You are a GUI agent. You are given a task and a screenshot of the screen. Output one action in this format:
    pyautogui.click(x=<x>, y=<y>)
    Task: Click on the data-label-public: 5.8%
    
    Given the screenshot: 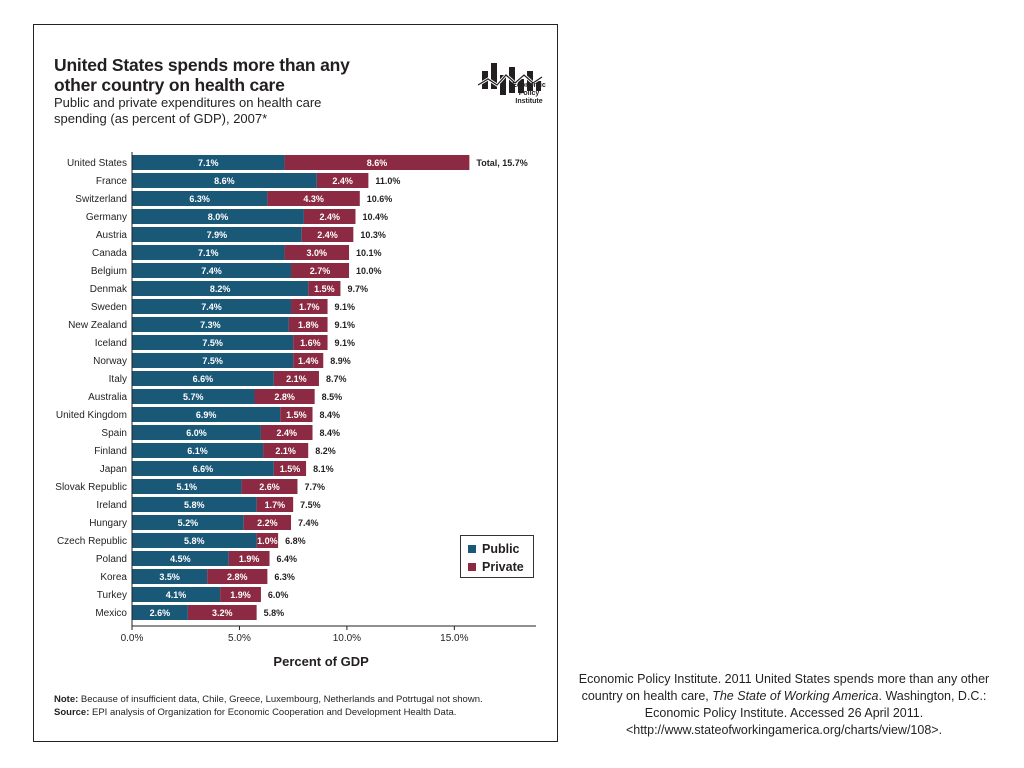 What is the action you would take?
    pyautogui.click(x=194, y=541)
    